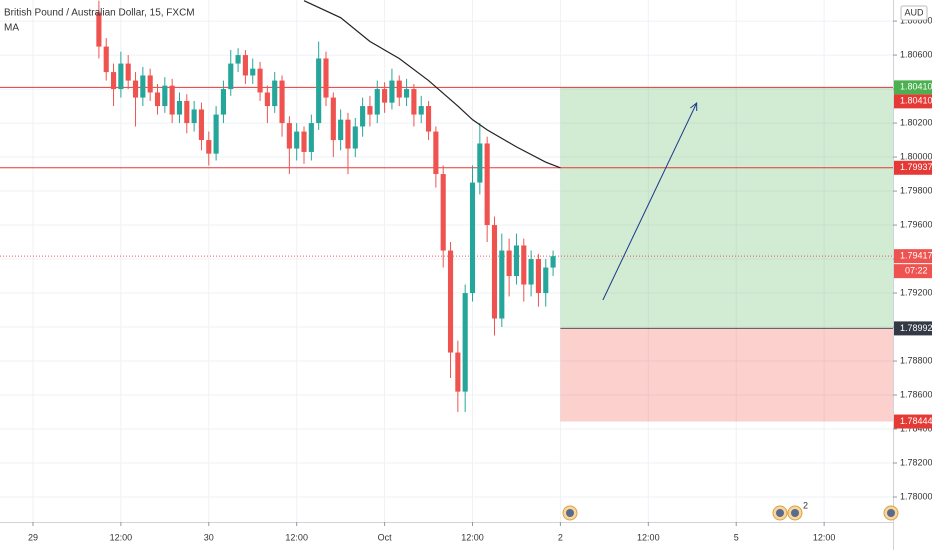 The image size is (932, 550). What do you see at coordinates (33, 537) in the screenshot?
I see `x-tick-label: 29` at bounding box center [33, 537].